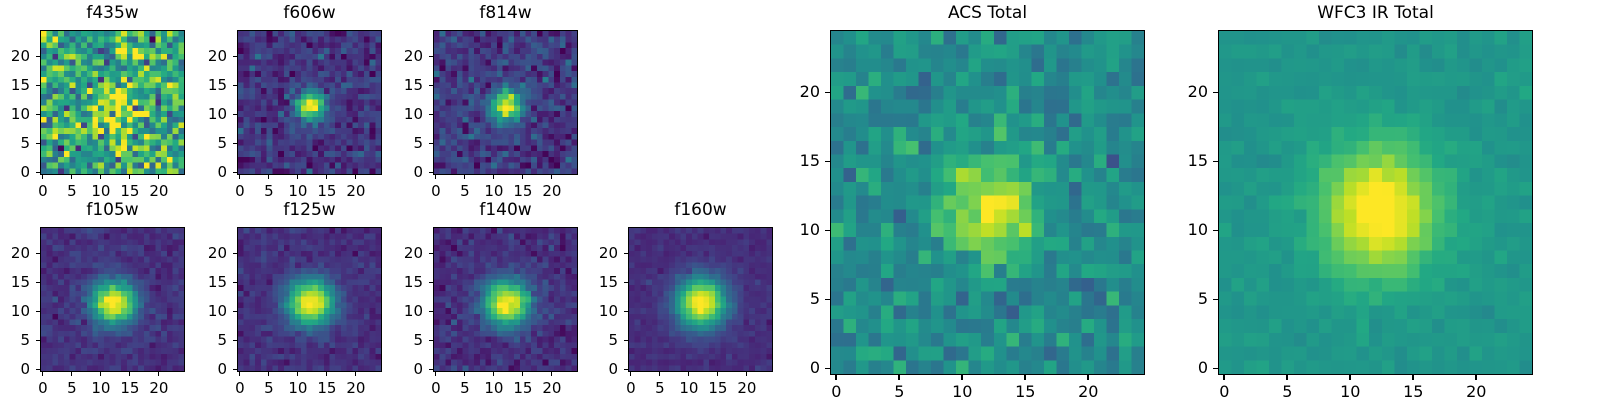  I want to click on y-axis-f435w: 0 5 10 15 20, so click(20, 105).